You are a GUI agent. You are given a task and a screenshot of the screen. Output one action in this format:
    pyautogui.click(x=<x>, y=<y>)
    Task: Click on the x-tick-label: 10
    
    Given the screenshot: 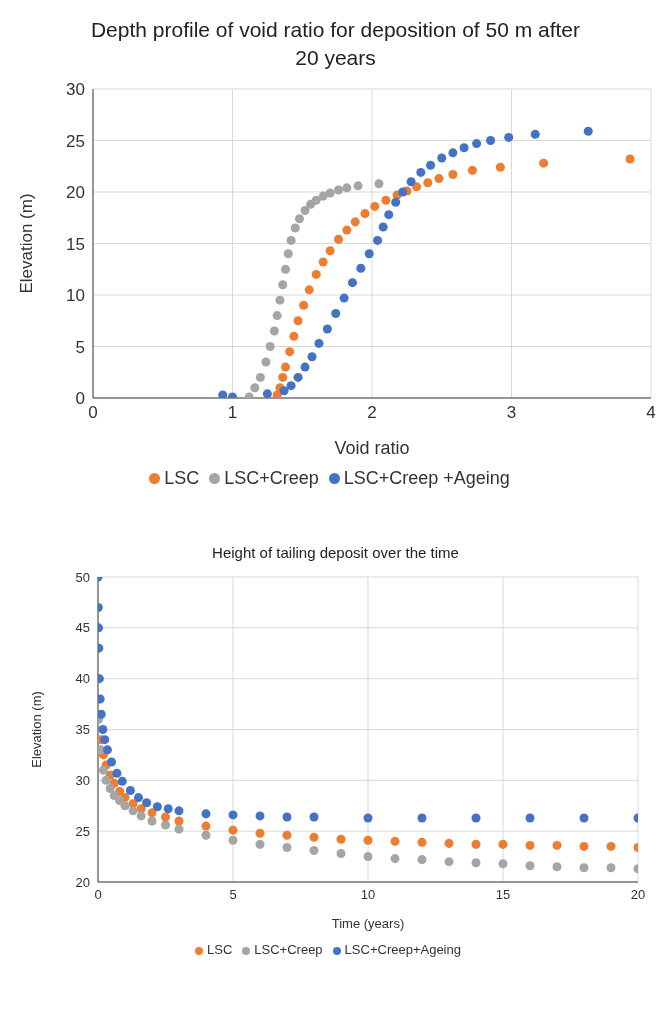 What is the action you would take?
    pyautogui.click(x=368, y=895)
    